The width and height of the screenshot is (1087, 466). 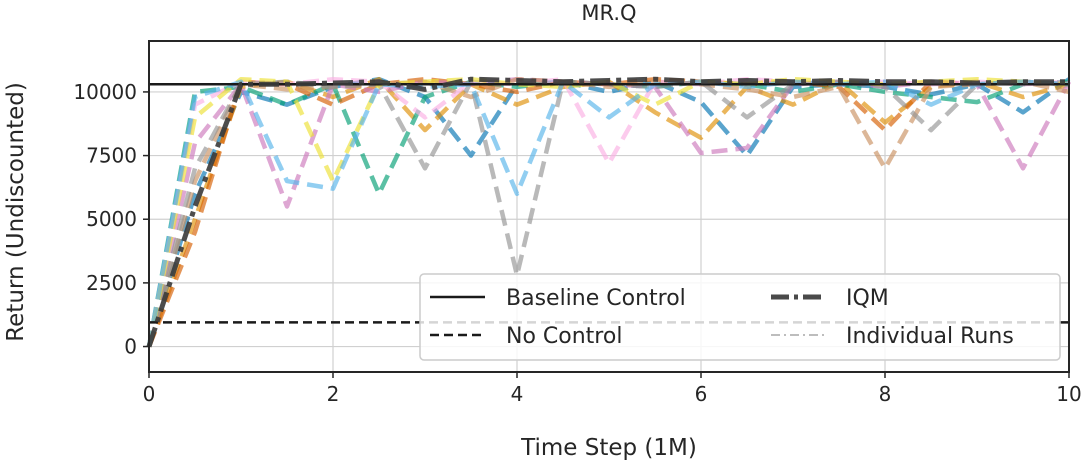 I want to click on x-axis-title: Time Step (1M), so click(x=608, y=448).